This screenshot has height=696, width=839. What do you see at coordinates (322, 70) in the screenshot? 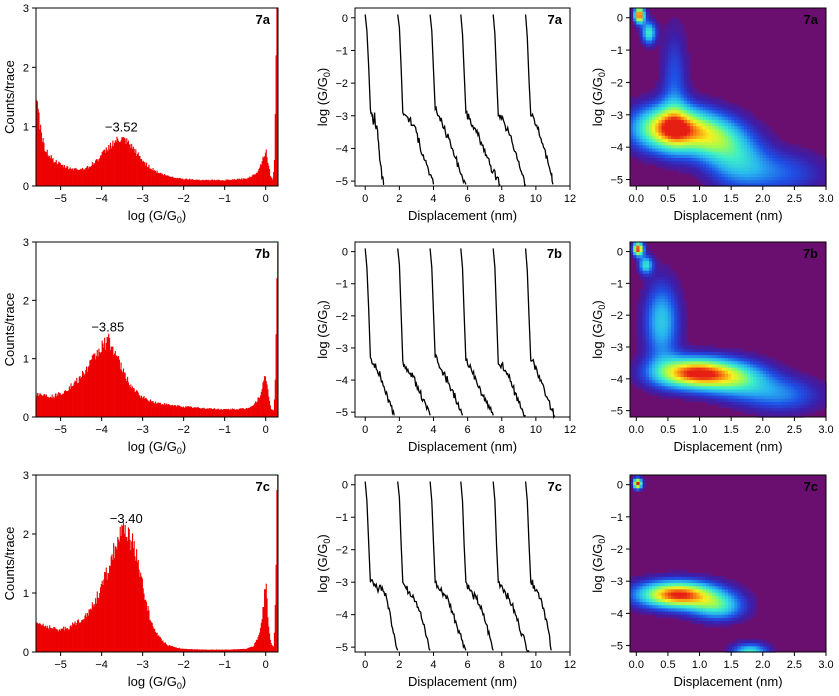
I see `y-axis-label-end: )` at bounding box center [322, 70].